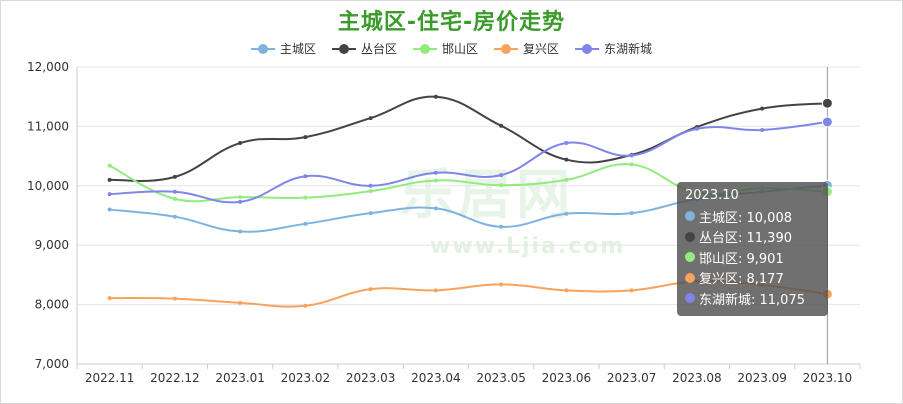 This screenshot has height=404, width=903. What do you see at coordinates (567, 378) in the screenshot?
I see `x-tick-label: 2023.06` at bounding box center [567, 378].